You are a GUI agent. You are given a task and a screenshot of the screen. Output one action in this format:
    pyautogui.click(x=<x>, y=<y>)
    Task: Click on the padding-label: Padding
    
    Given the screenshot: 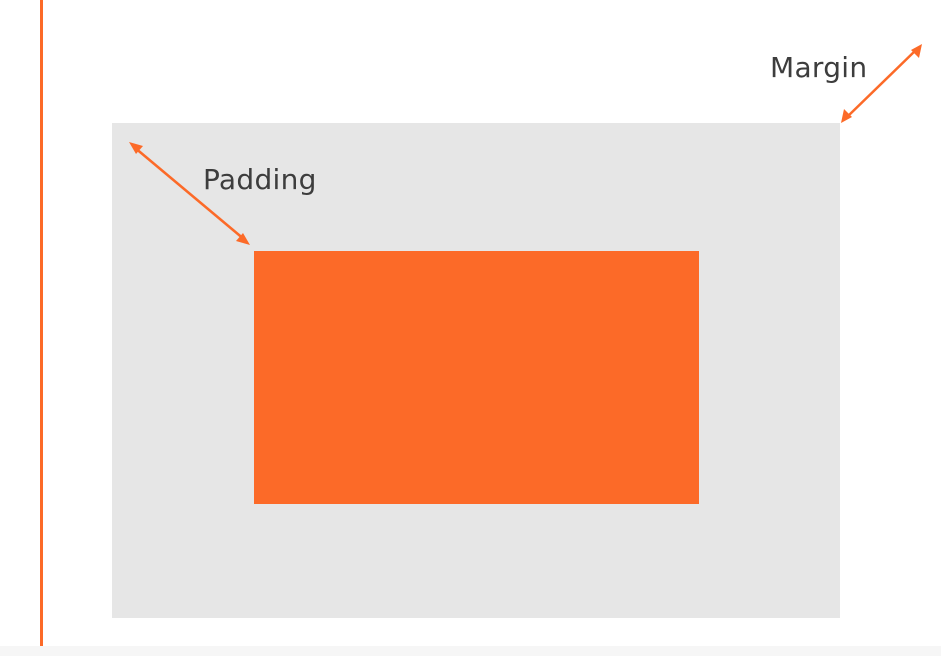 What is the action you would take?
    pyautogui.click(x=260, y=179)
    